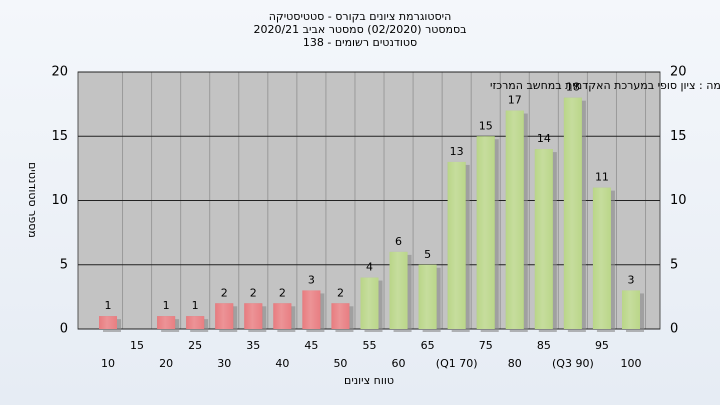 The image size is (720, 405). What do you see at coordinates (515, 100) in the screenshot?
I see `data-label: 17` at bounding box center [515, 100].